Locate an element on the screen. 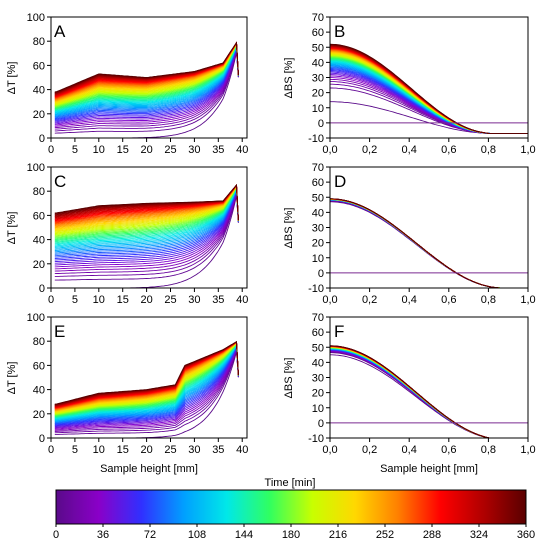 This screenshot has height=549, width=550. panel-c-yaxis: 0 20 40 60 80 100 is located at coordinates (39, 228).